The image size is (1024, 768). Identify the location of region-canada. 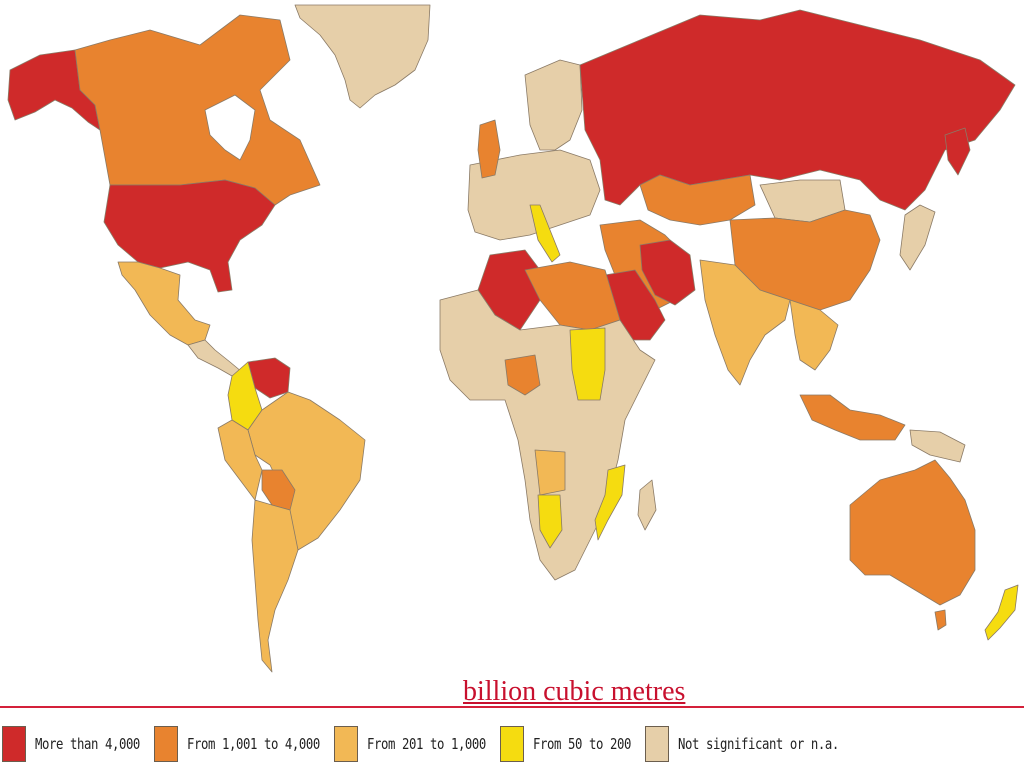
(197, 110).